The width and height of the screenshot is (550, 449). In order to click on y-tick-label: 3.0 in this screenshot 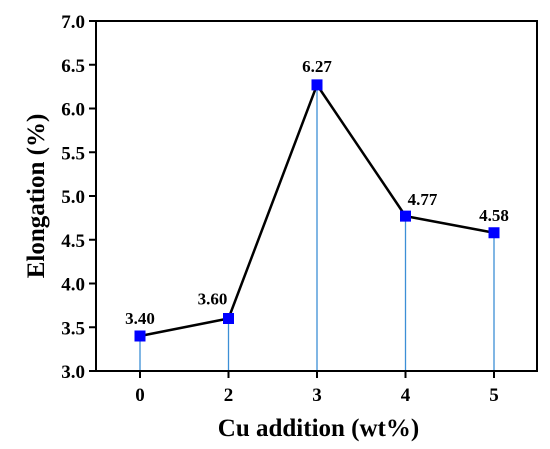, I will do `click(73, 372)`.